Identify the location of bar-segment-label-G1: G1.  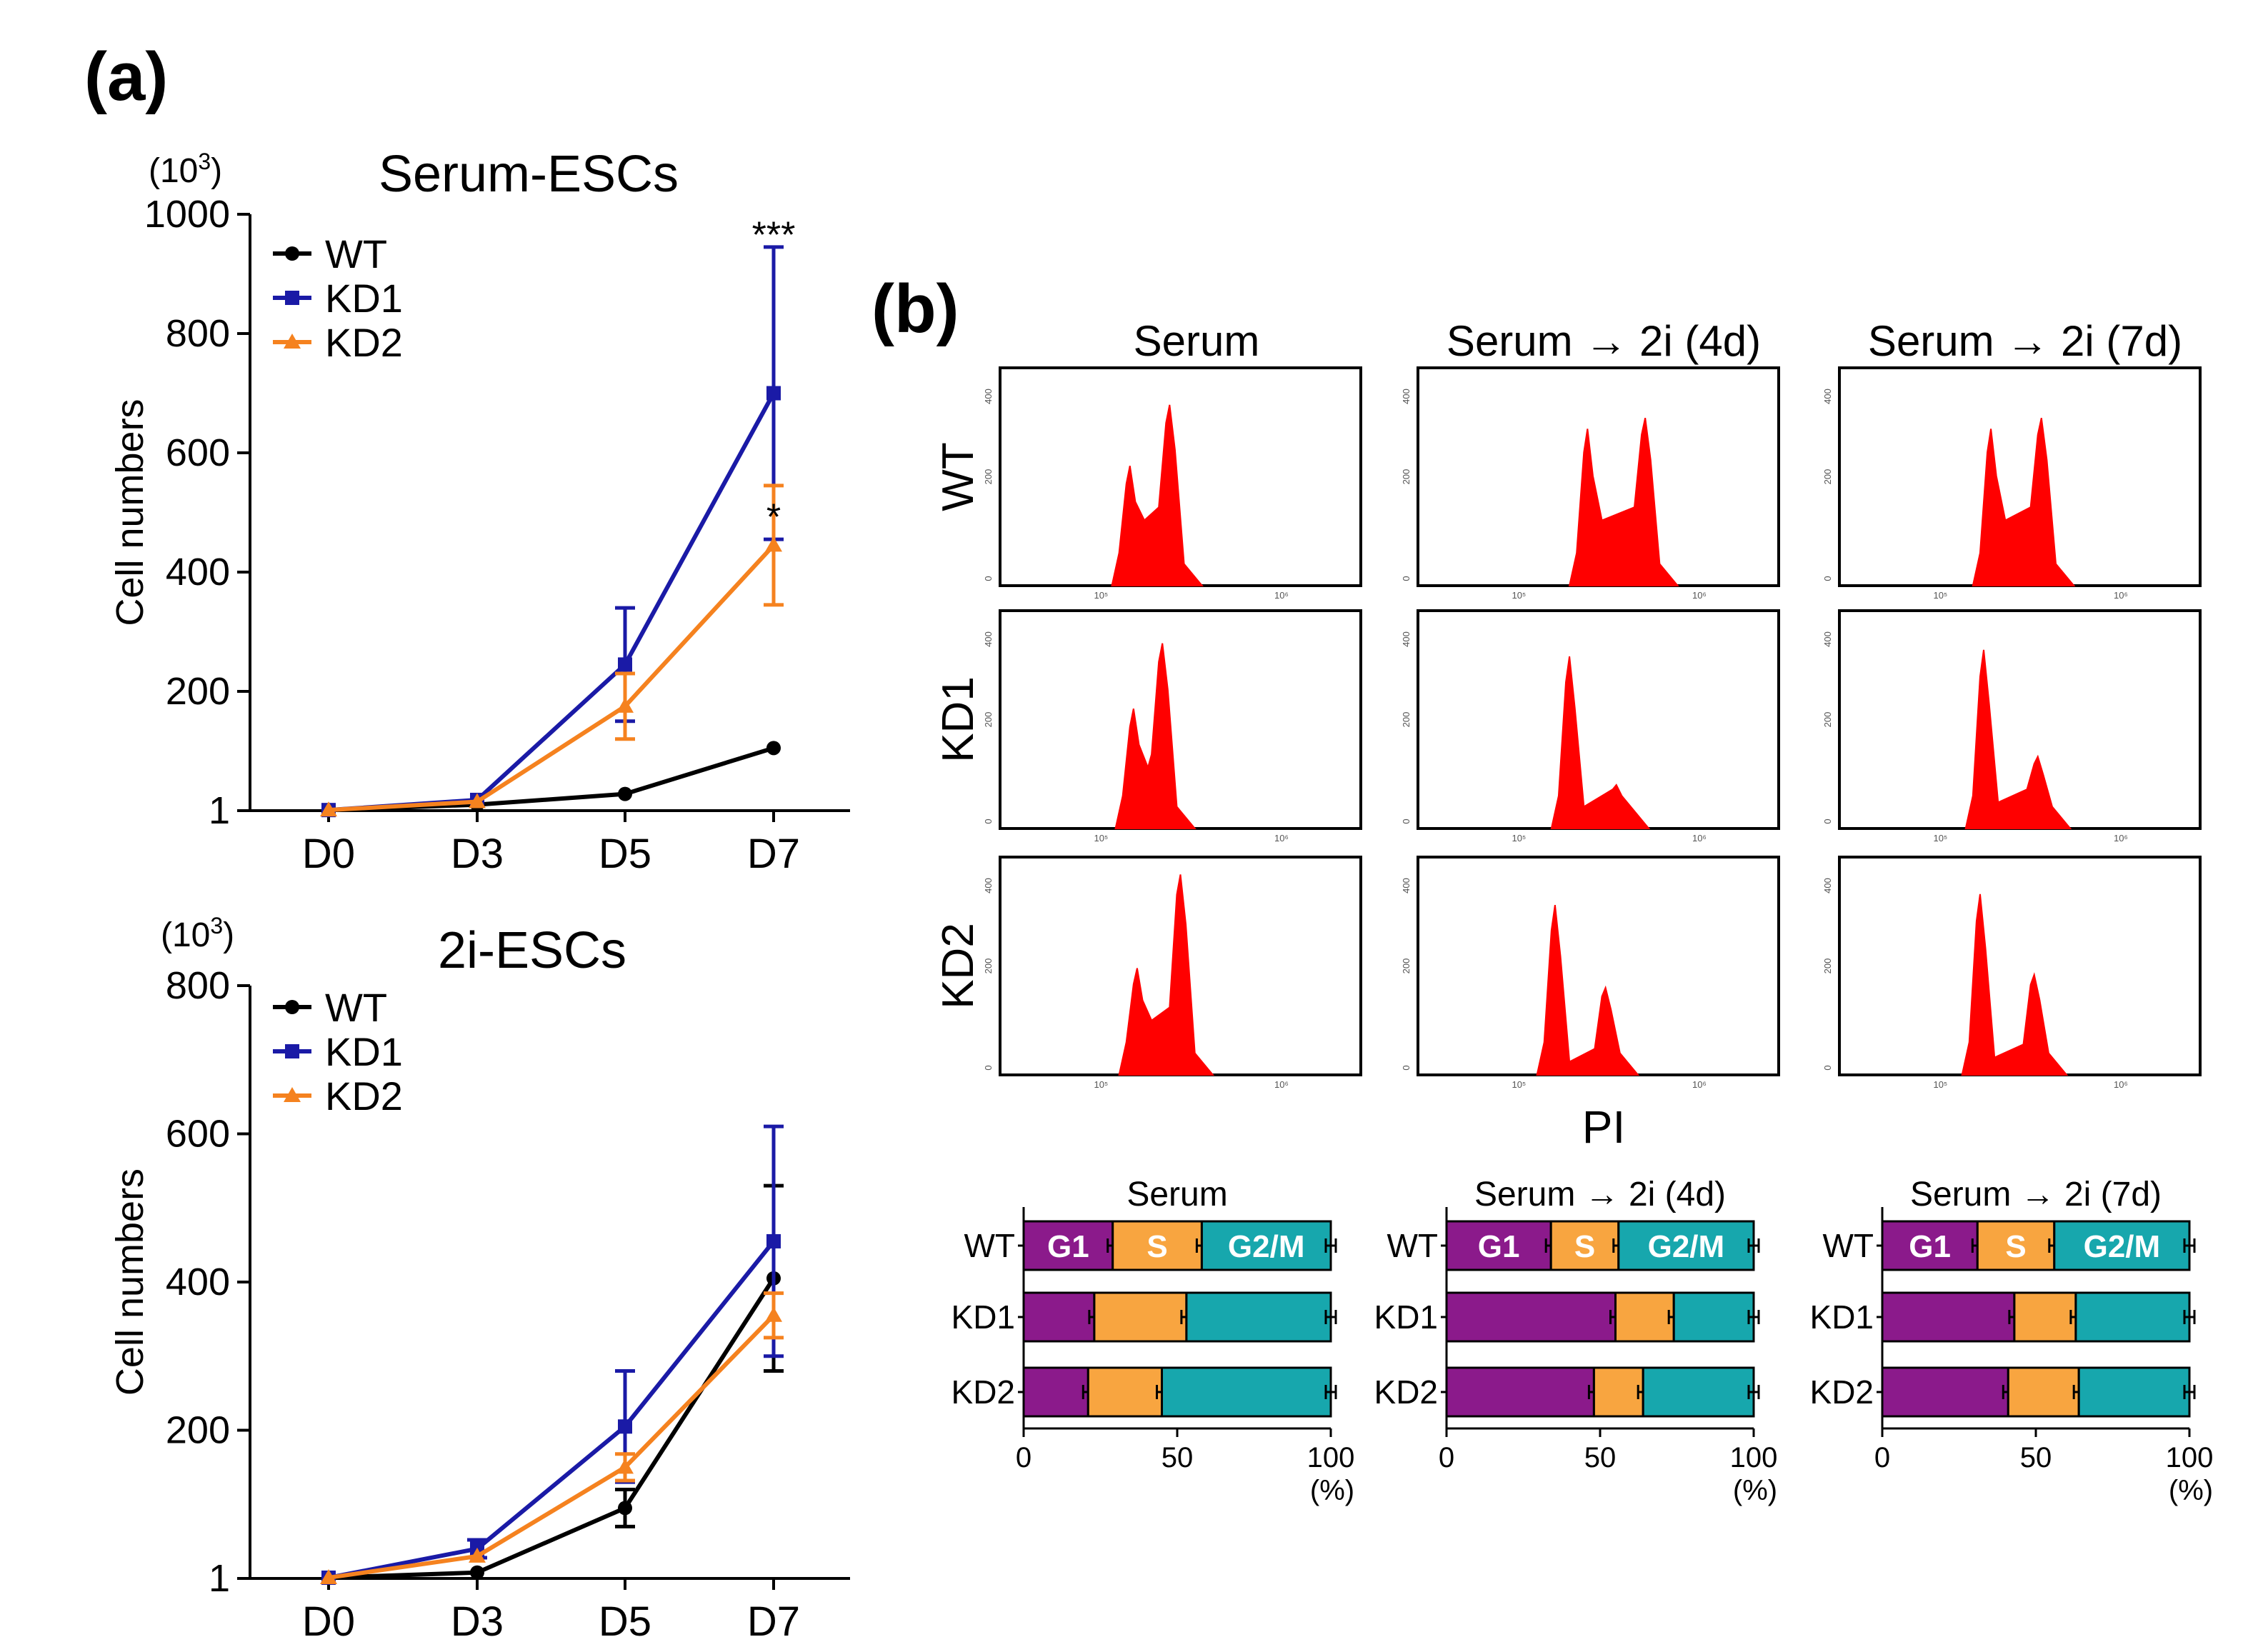
(1068, 1246).